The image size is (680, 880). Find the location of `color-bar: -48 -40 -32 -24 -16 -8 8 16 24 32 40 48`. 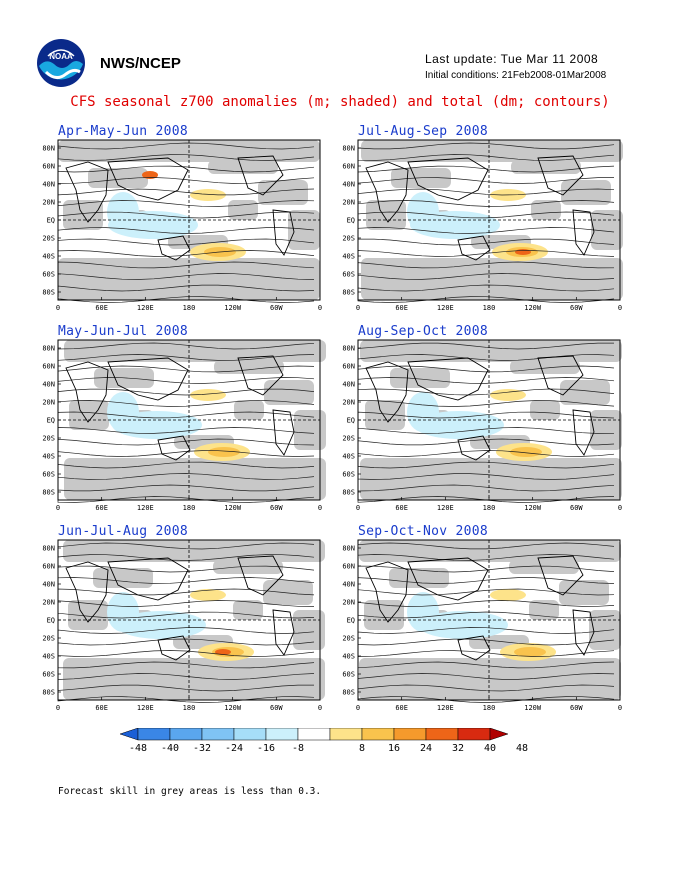

color-bar: -48 -40 -32 -24 -16 -8 8 16 24 32 40 48 is located at coordinates (324, 740).